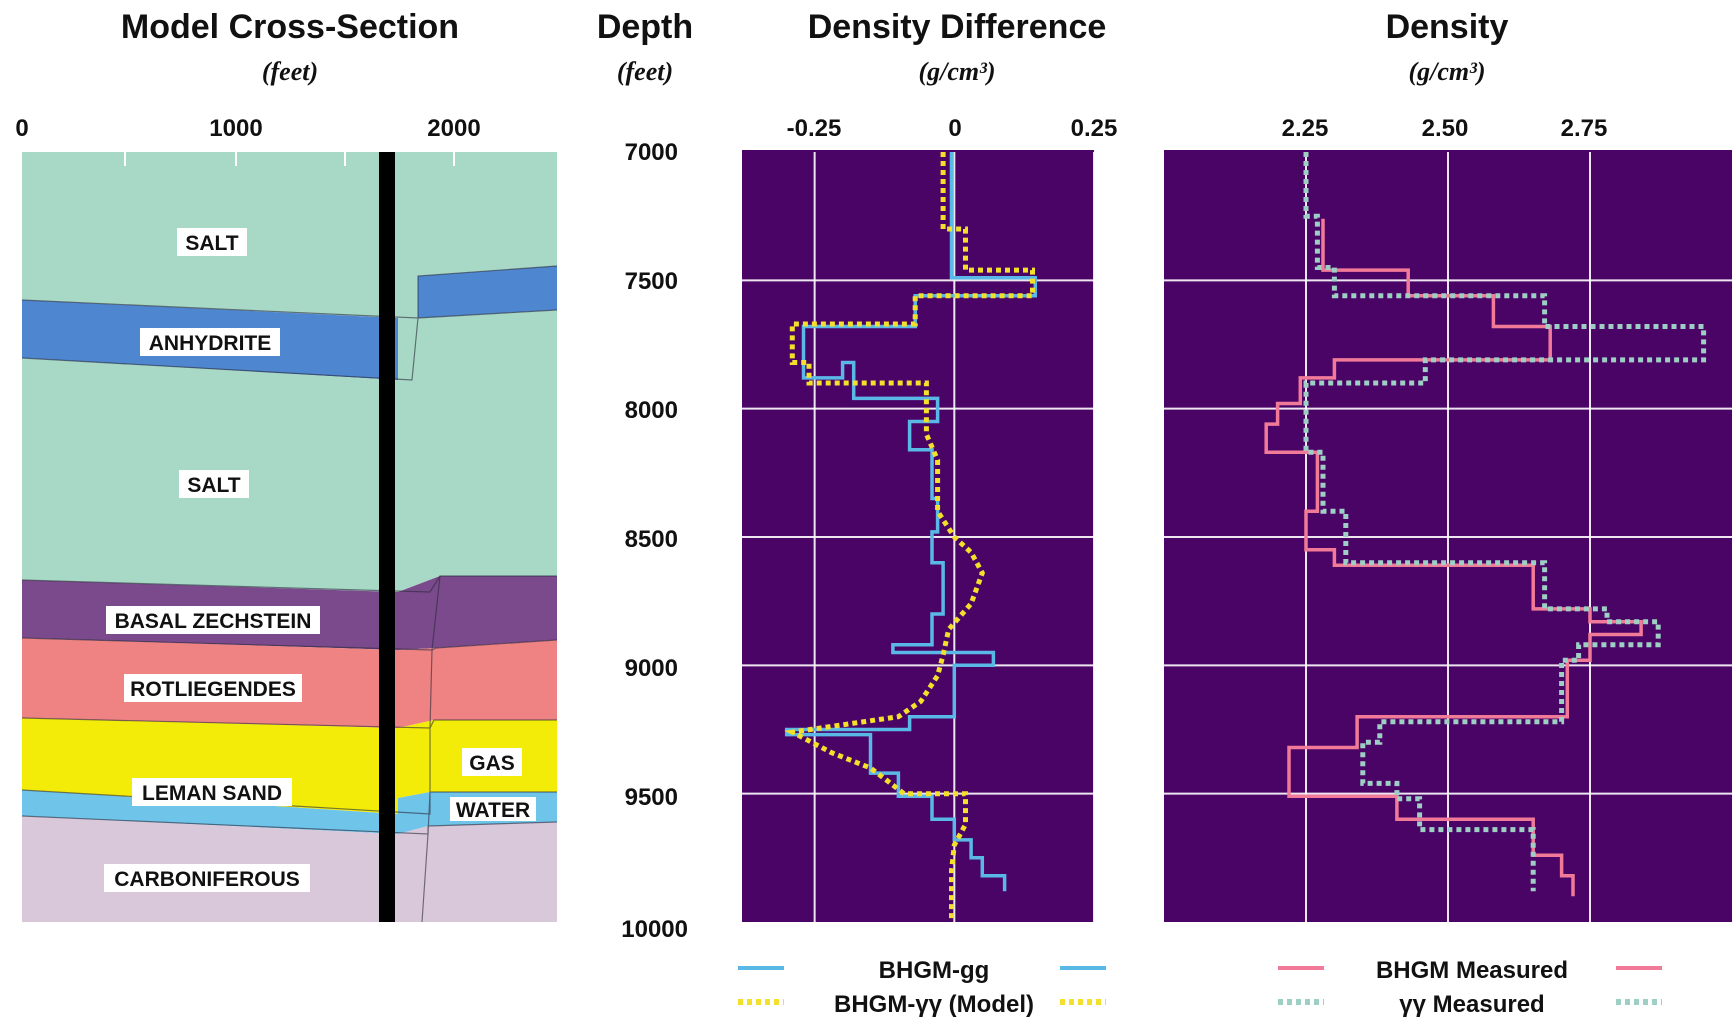 This screenshot has height=1022, width=1732. Describe the element at coordinates (934, 970) in the screenshot. I see `legend-label-bhgm-gg: BHGM-gg` at that location.